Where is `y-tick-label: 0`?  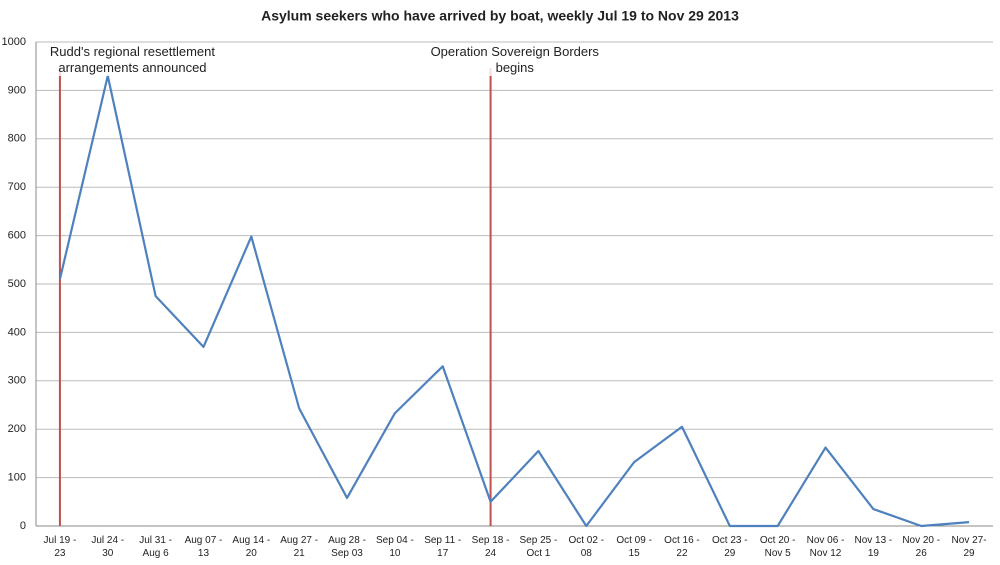 y-tick-label: 0 is located at coordinates (23, 526).